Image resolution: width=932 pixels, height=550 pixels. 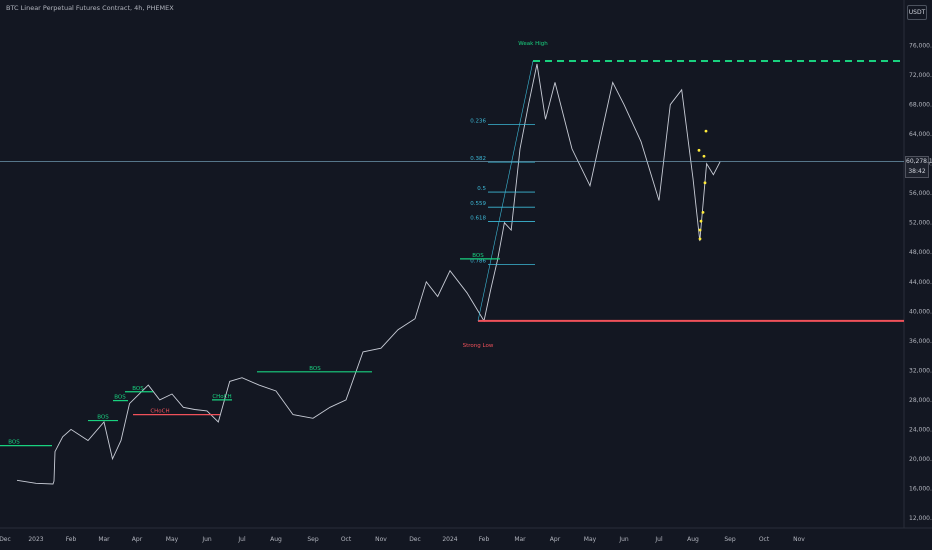 What do you see at coordinates (478, 261) in the screenshot?
I see `fib-level-label: 0.786` at bounding box center [478, 261].